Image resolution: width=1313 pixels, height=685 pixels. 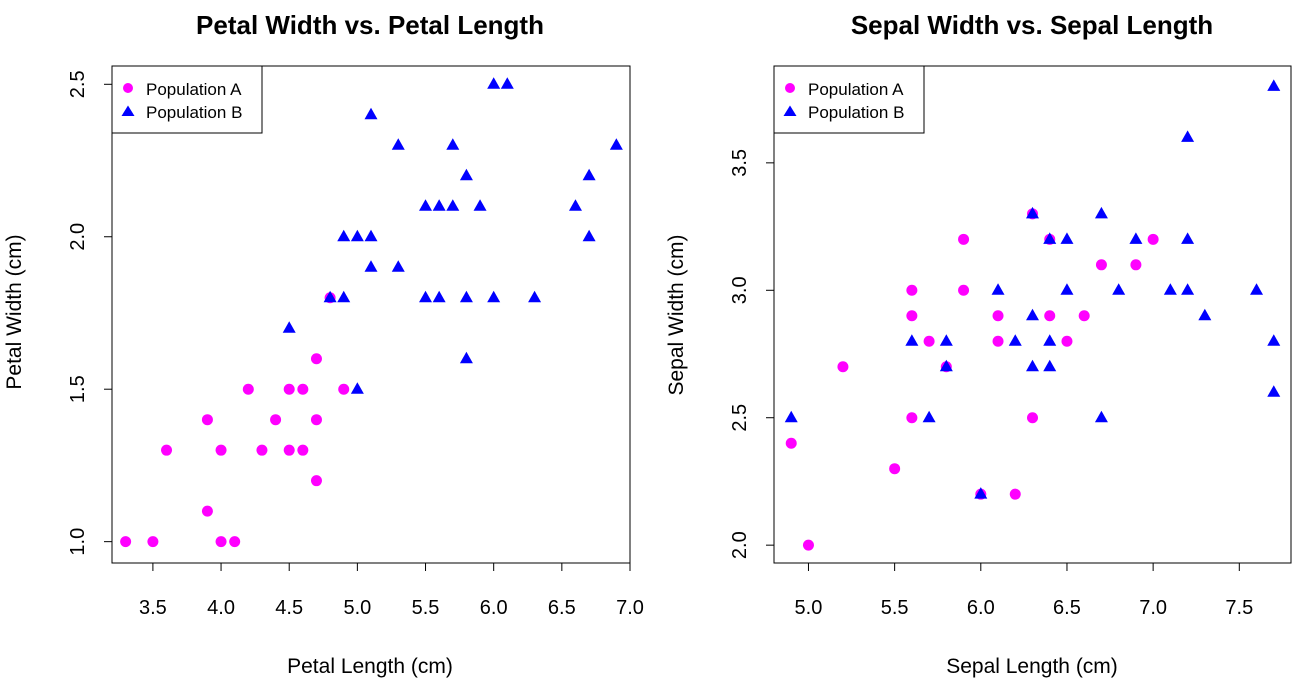 What do you see at coordinates (187, 99) in the screenshot?
I see `legend-box` at bounding box center [187, 99].